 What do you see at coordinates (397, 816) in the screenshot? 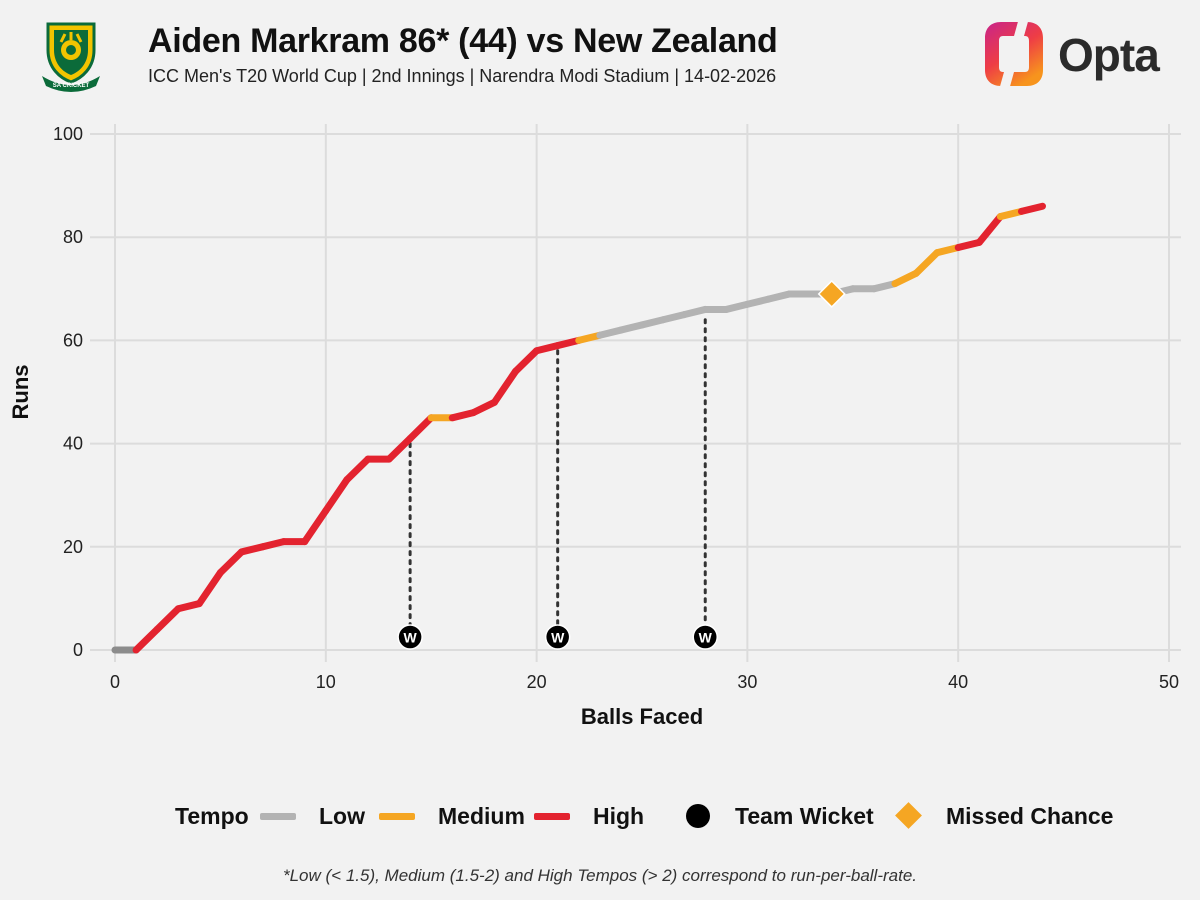
I see `legend-medium-swatch` at bounding box center [397, 816].